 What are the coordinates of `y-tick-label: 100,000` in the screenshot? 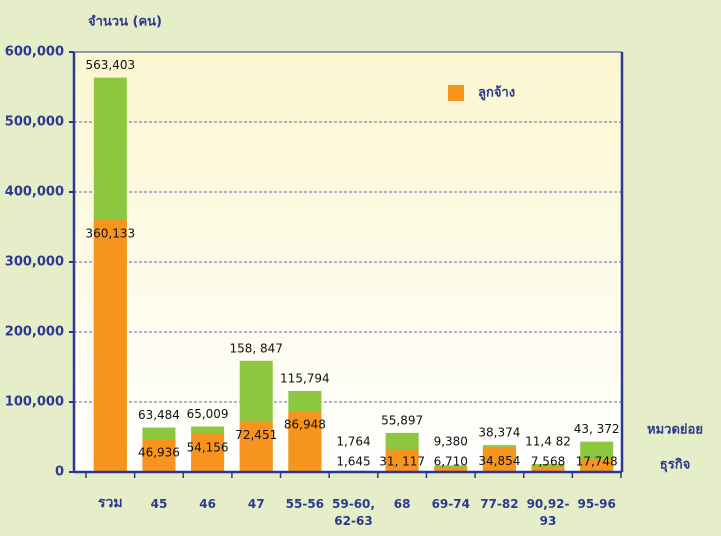 It's located at (34, 402).